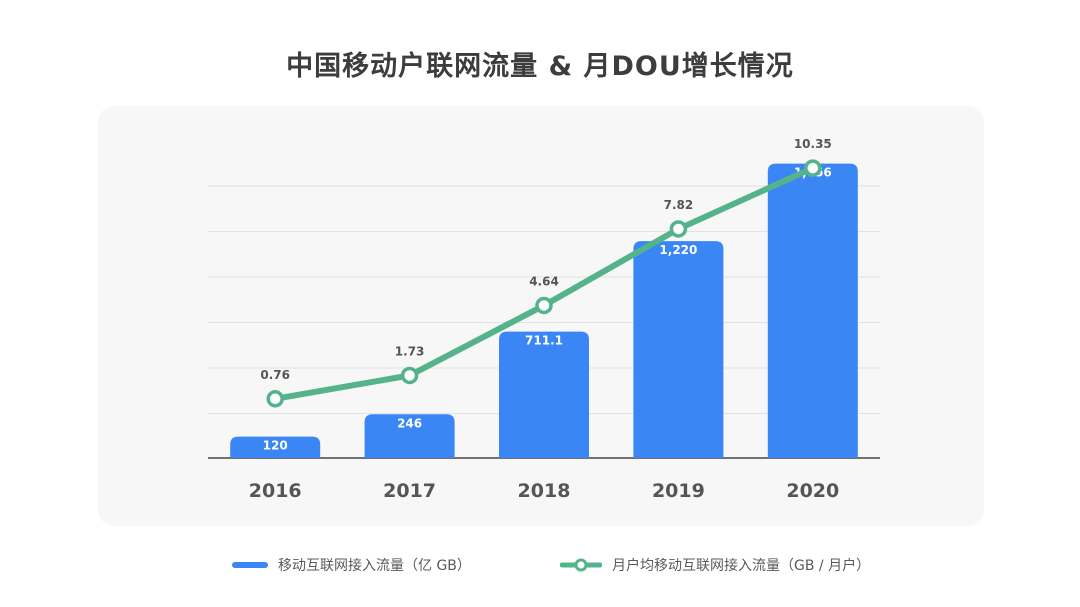  I want to click on bar-value-label: 1,220, so click(678, 250).